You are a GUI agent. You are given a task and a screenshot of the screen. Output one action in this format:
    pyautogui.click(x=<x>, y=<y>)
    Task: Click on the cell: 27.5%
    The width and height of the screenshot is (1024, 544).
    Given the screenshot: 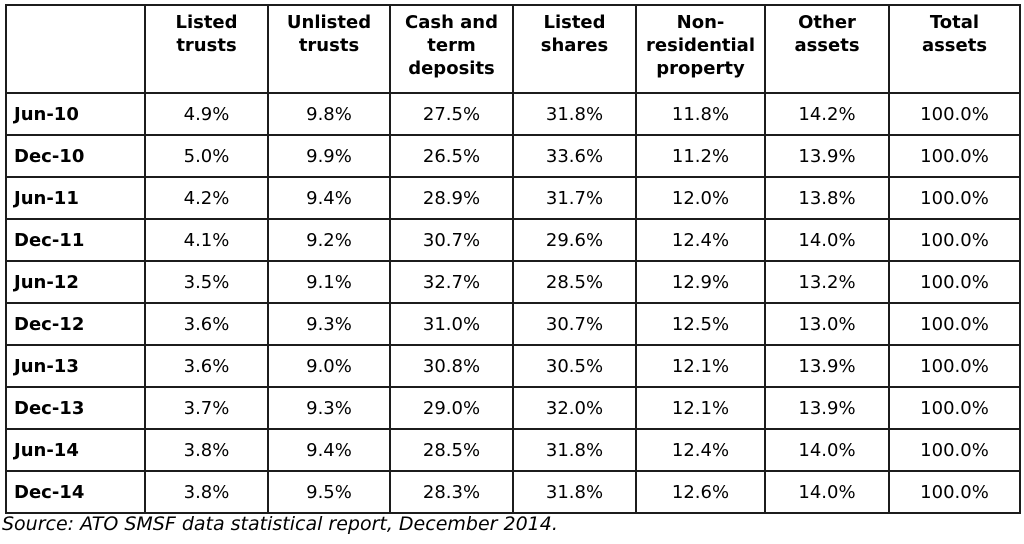 What is the action you would take?
    pyautogui.click(x=451, y=114)
    